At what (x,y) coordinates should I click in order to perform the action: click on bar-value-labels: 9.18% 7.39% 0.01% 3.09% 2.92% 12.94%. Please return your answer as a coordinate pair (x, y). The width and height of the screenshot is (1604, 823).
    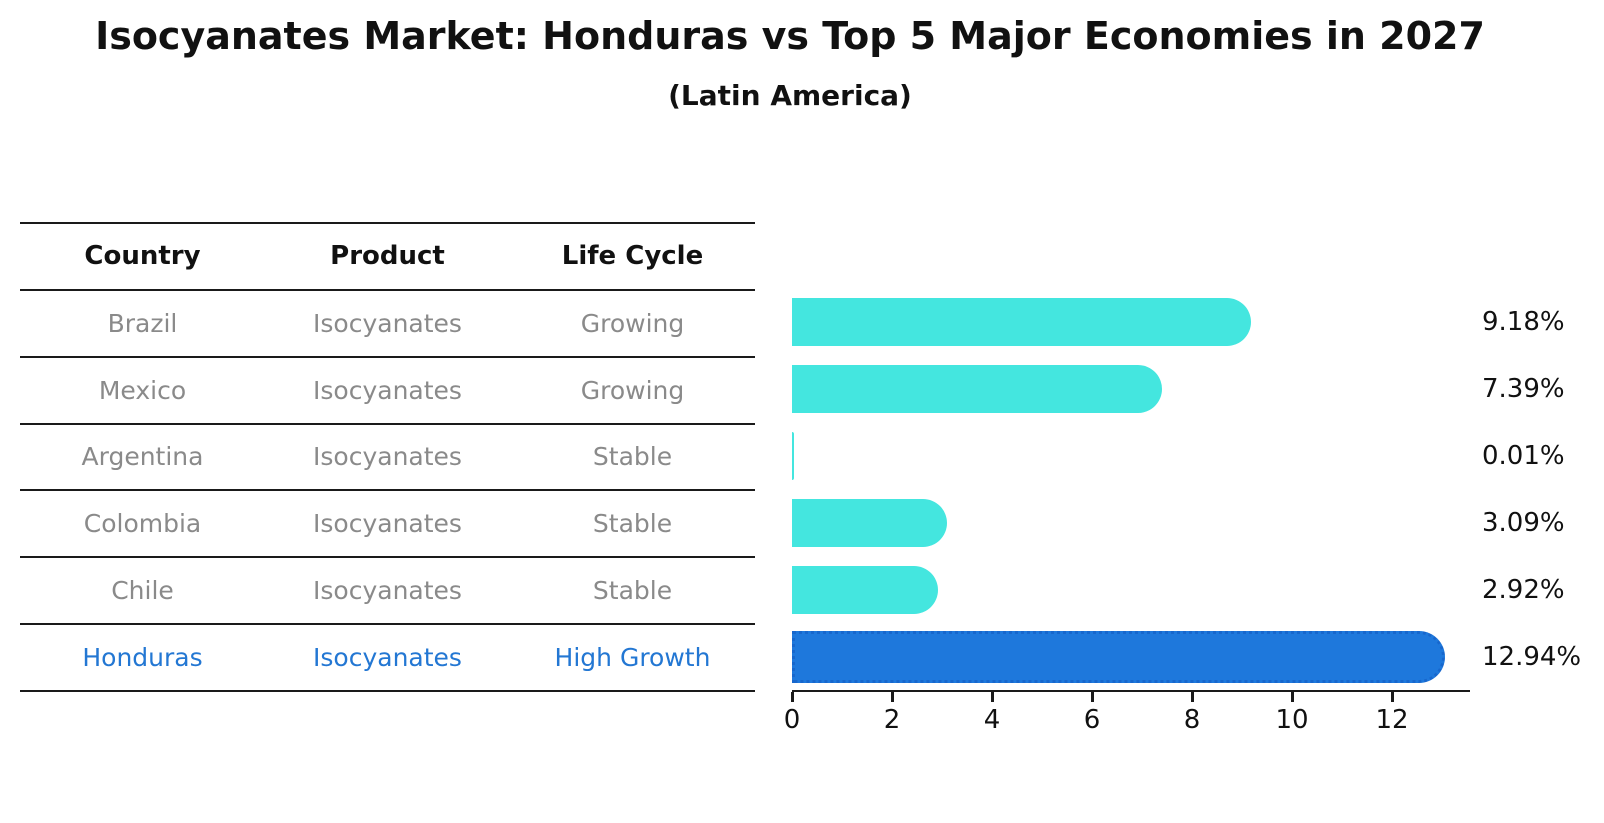
    Looking at the image, I should click on (1542, 489).